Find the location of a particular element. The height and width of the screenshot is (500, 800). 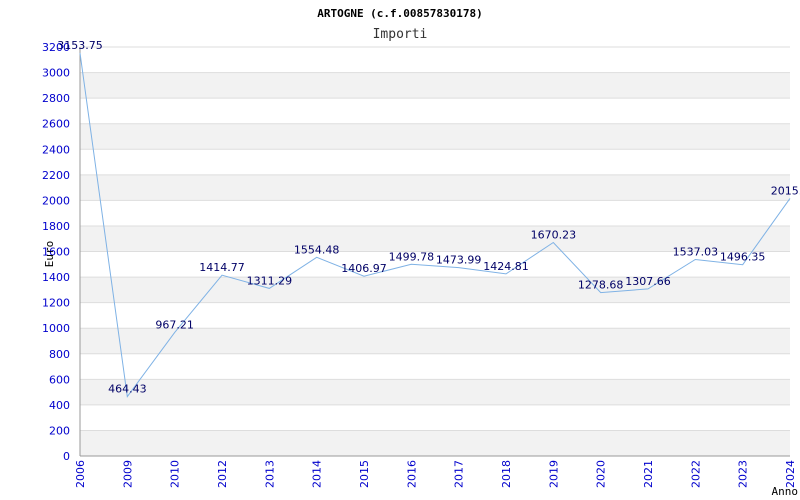

data-label: 1473.99 is located at coordinates (459, 260).